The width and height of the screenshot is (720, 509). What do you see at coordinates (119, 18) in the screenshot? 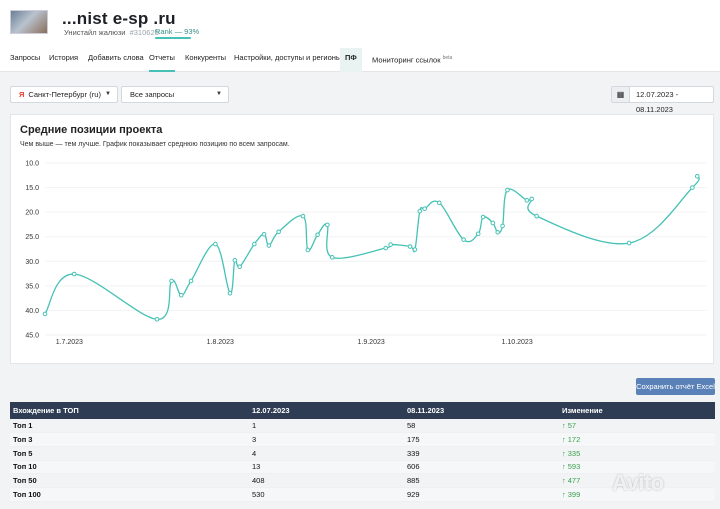
I see `site-title: ...nist e-sp .ru` at bounding box center [119, 18].